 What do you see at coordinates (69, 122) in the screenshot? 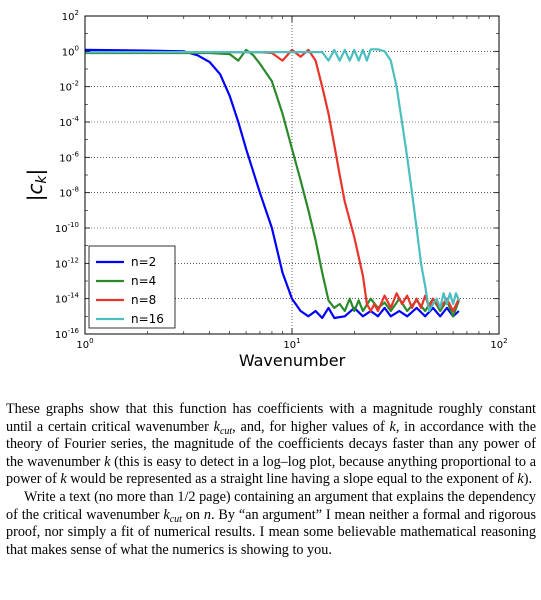
I see `y-tick-label: 10⁻⁴` at bounding box center [69, 122].